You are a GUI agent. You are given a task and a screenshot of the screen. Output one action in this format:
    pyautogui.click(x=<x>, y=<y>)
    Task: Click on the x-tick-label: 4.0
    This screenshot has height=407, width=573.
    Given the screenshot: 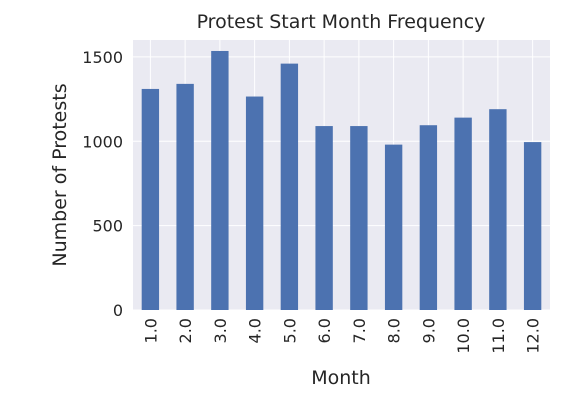 What is the action you would take?
    pyautogui.click(x=255, y=330)
    